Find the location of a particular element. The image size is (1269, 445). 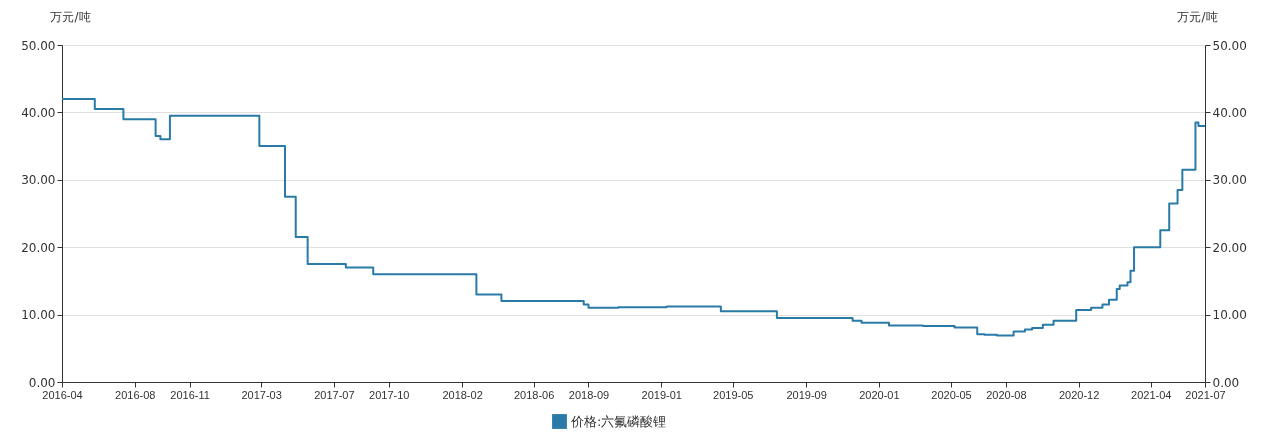

x-tick-label: 2016-08 is located at coordinates (135, 394).